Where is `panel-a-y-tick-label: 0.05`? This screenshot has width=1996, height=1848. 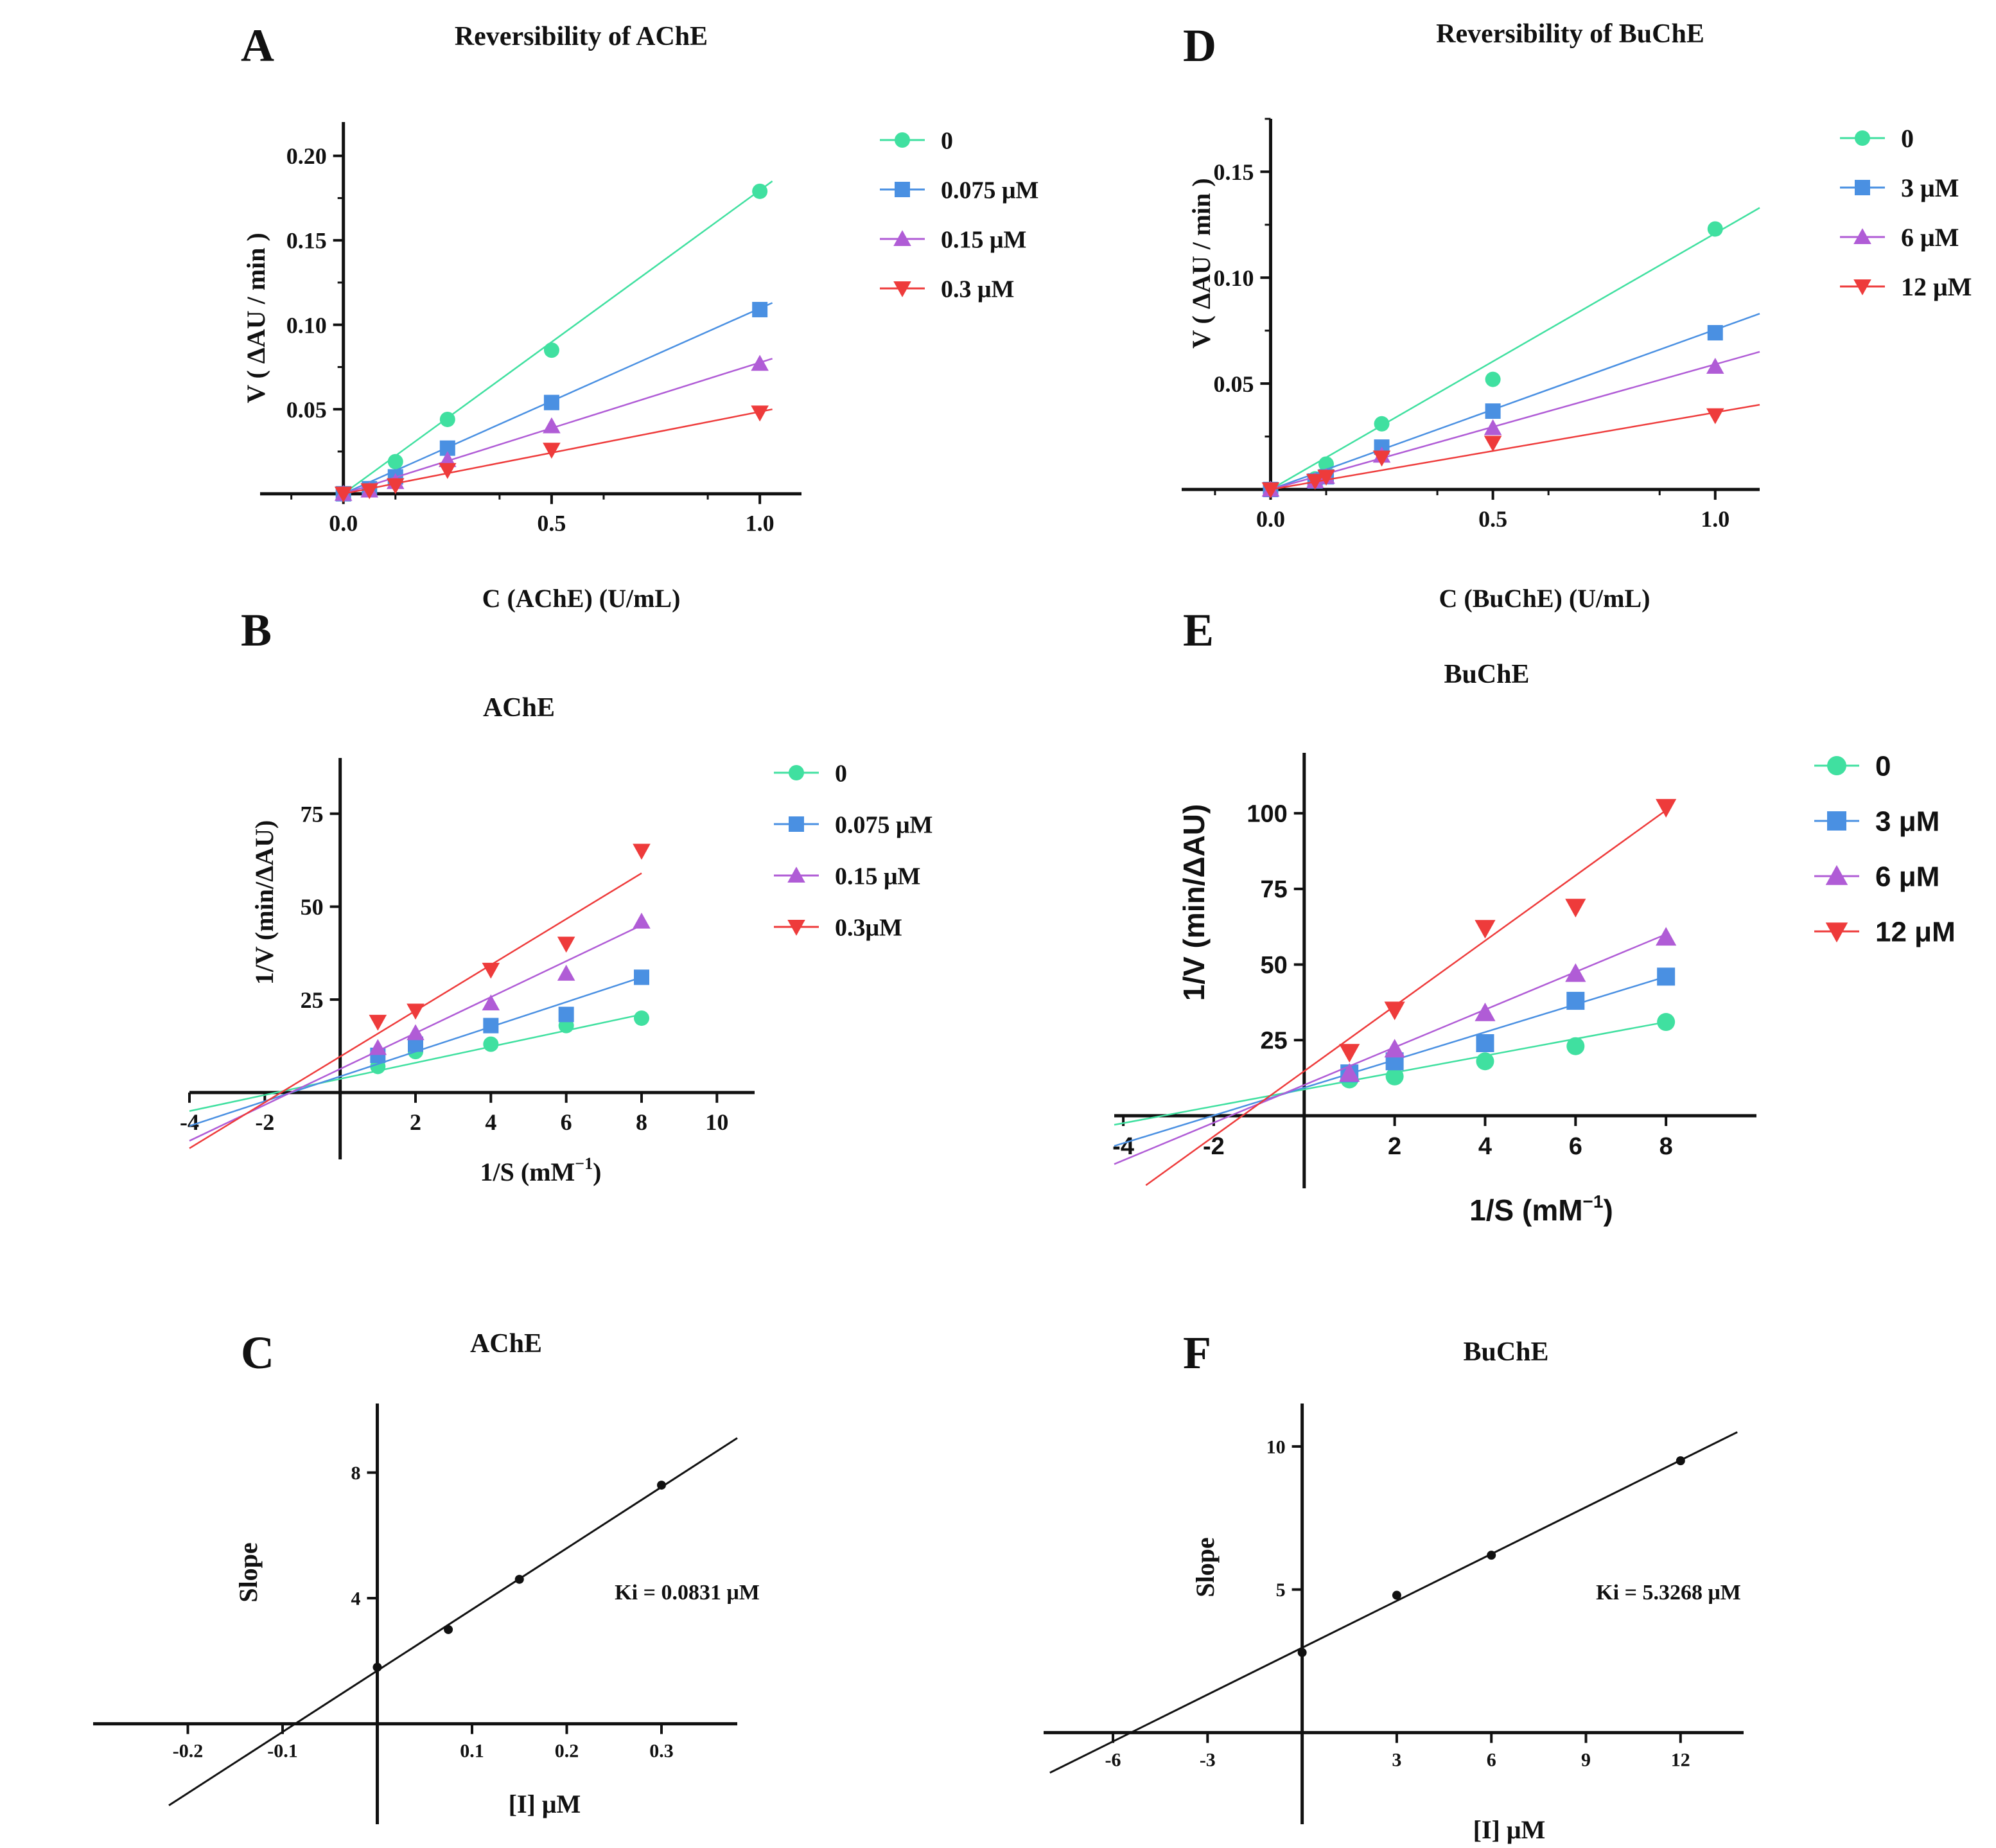 panel-a-y-tick-label: 0.05 is located at coordinates (306, 410).